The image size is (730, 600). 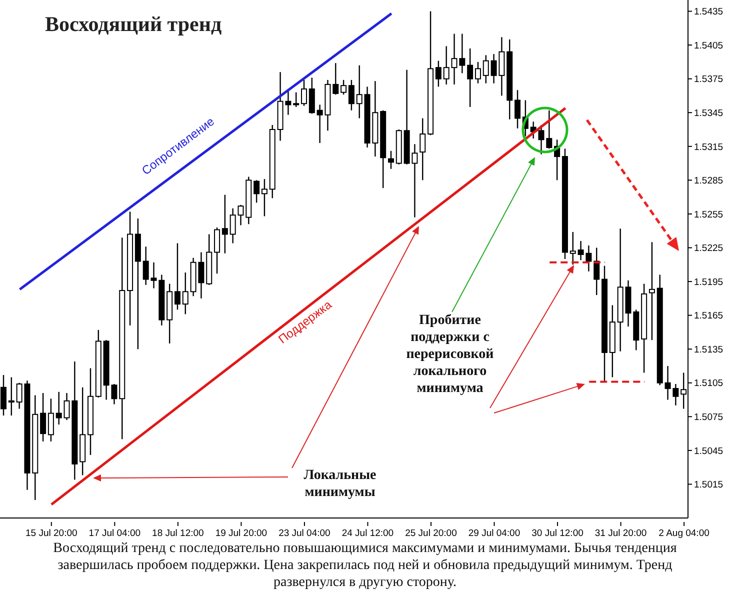 What do you see at coordinates (709, 46) in the screenshot?
I see `y-tick-label: 1.5405` at bounding box center [709, 46].